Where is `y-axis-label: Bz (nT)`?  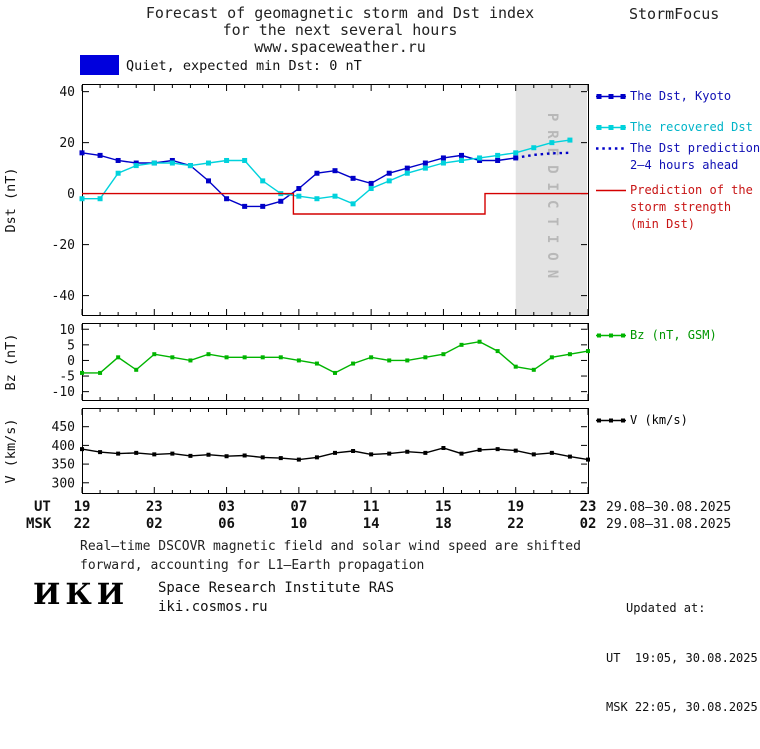 y-axis-label: Bz (nT) is located at coordinates (11, 362).